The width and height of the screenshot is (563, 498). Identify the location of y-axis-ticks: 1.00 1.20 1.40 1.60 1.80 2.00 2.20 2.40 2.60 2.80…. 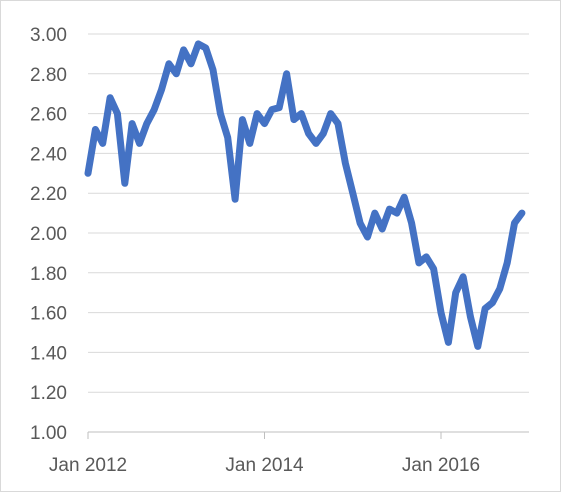
(48, 234).